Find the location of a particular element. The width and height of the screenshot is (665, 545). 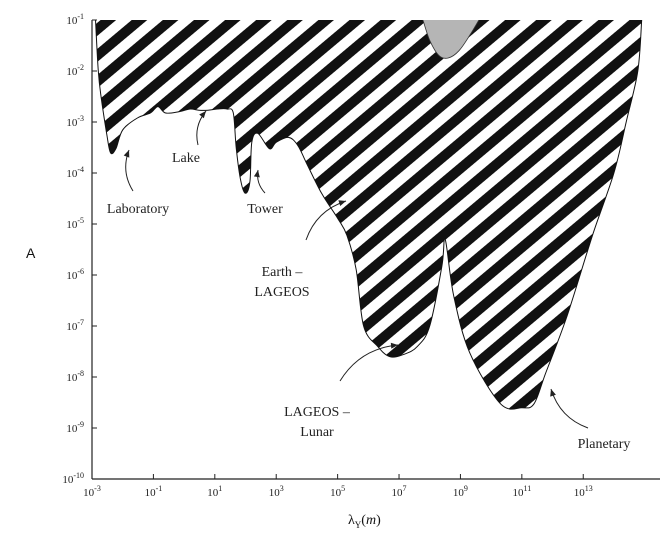

x-tick-label: 10⁻³ is located at coordinates (92, 491).